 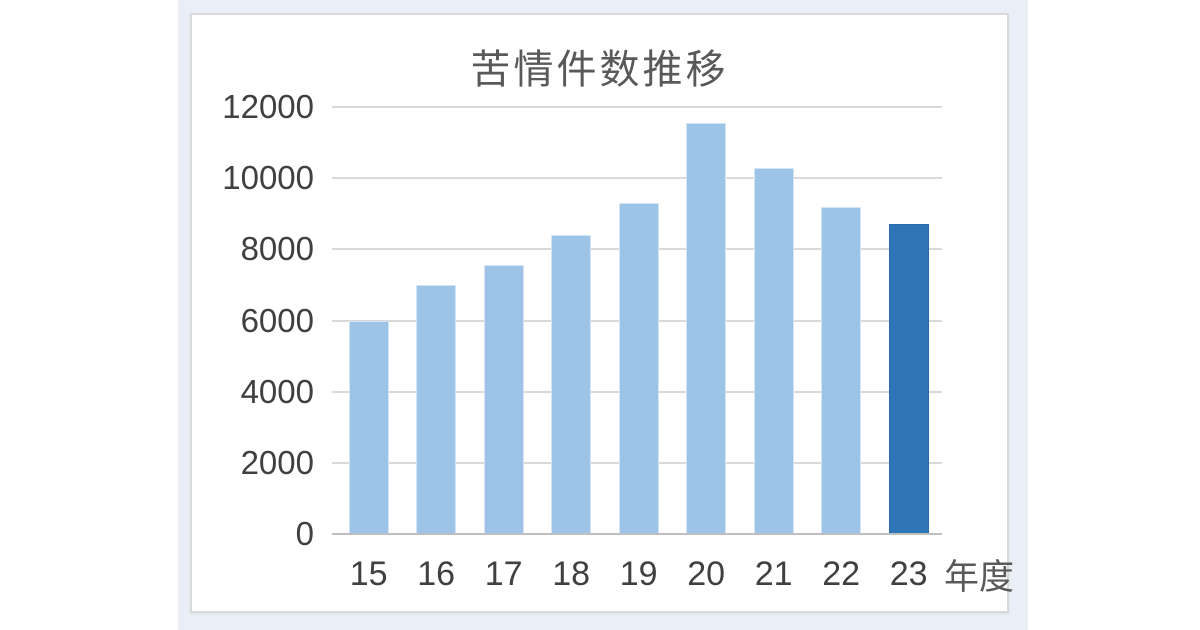 I want to click on x-tick-label: 21, so click(x=773, y=574).